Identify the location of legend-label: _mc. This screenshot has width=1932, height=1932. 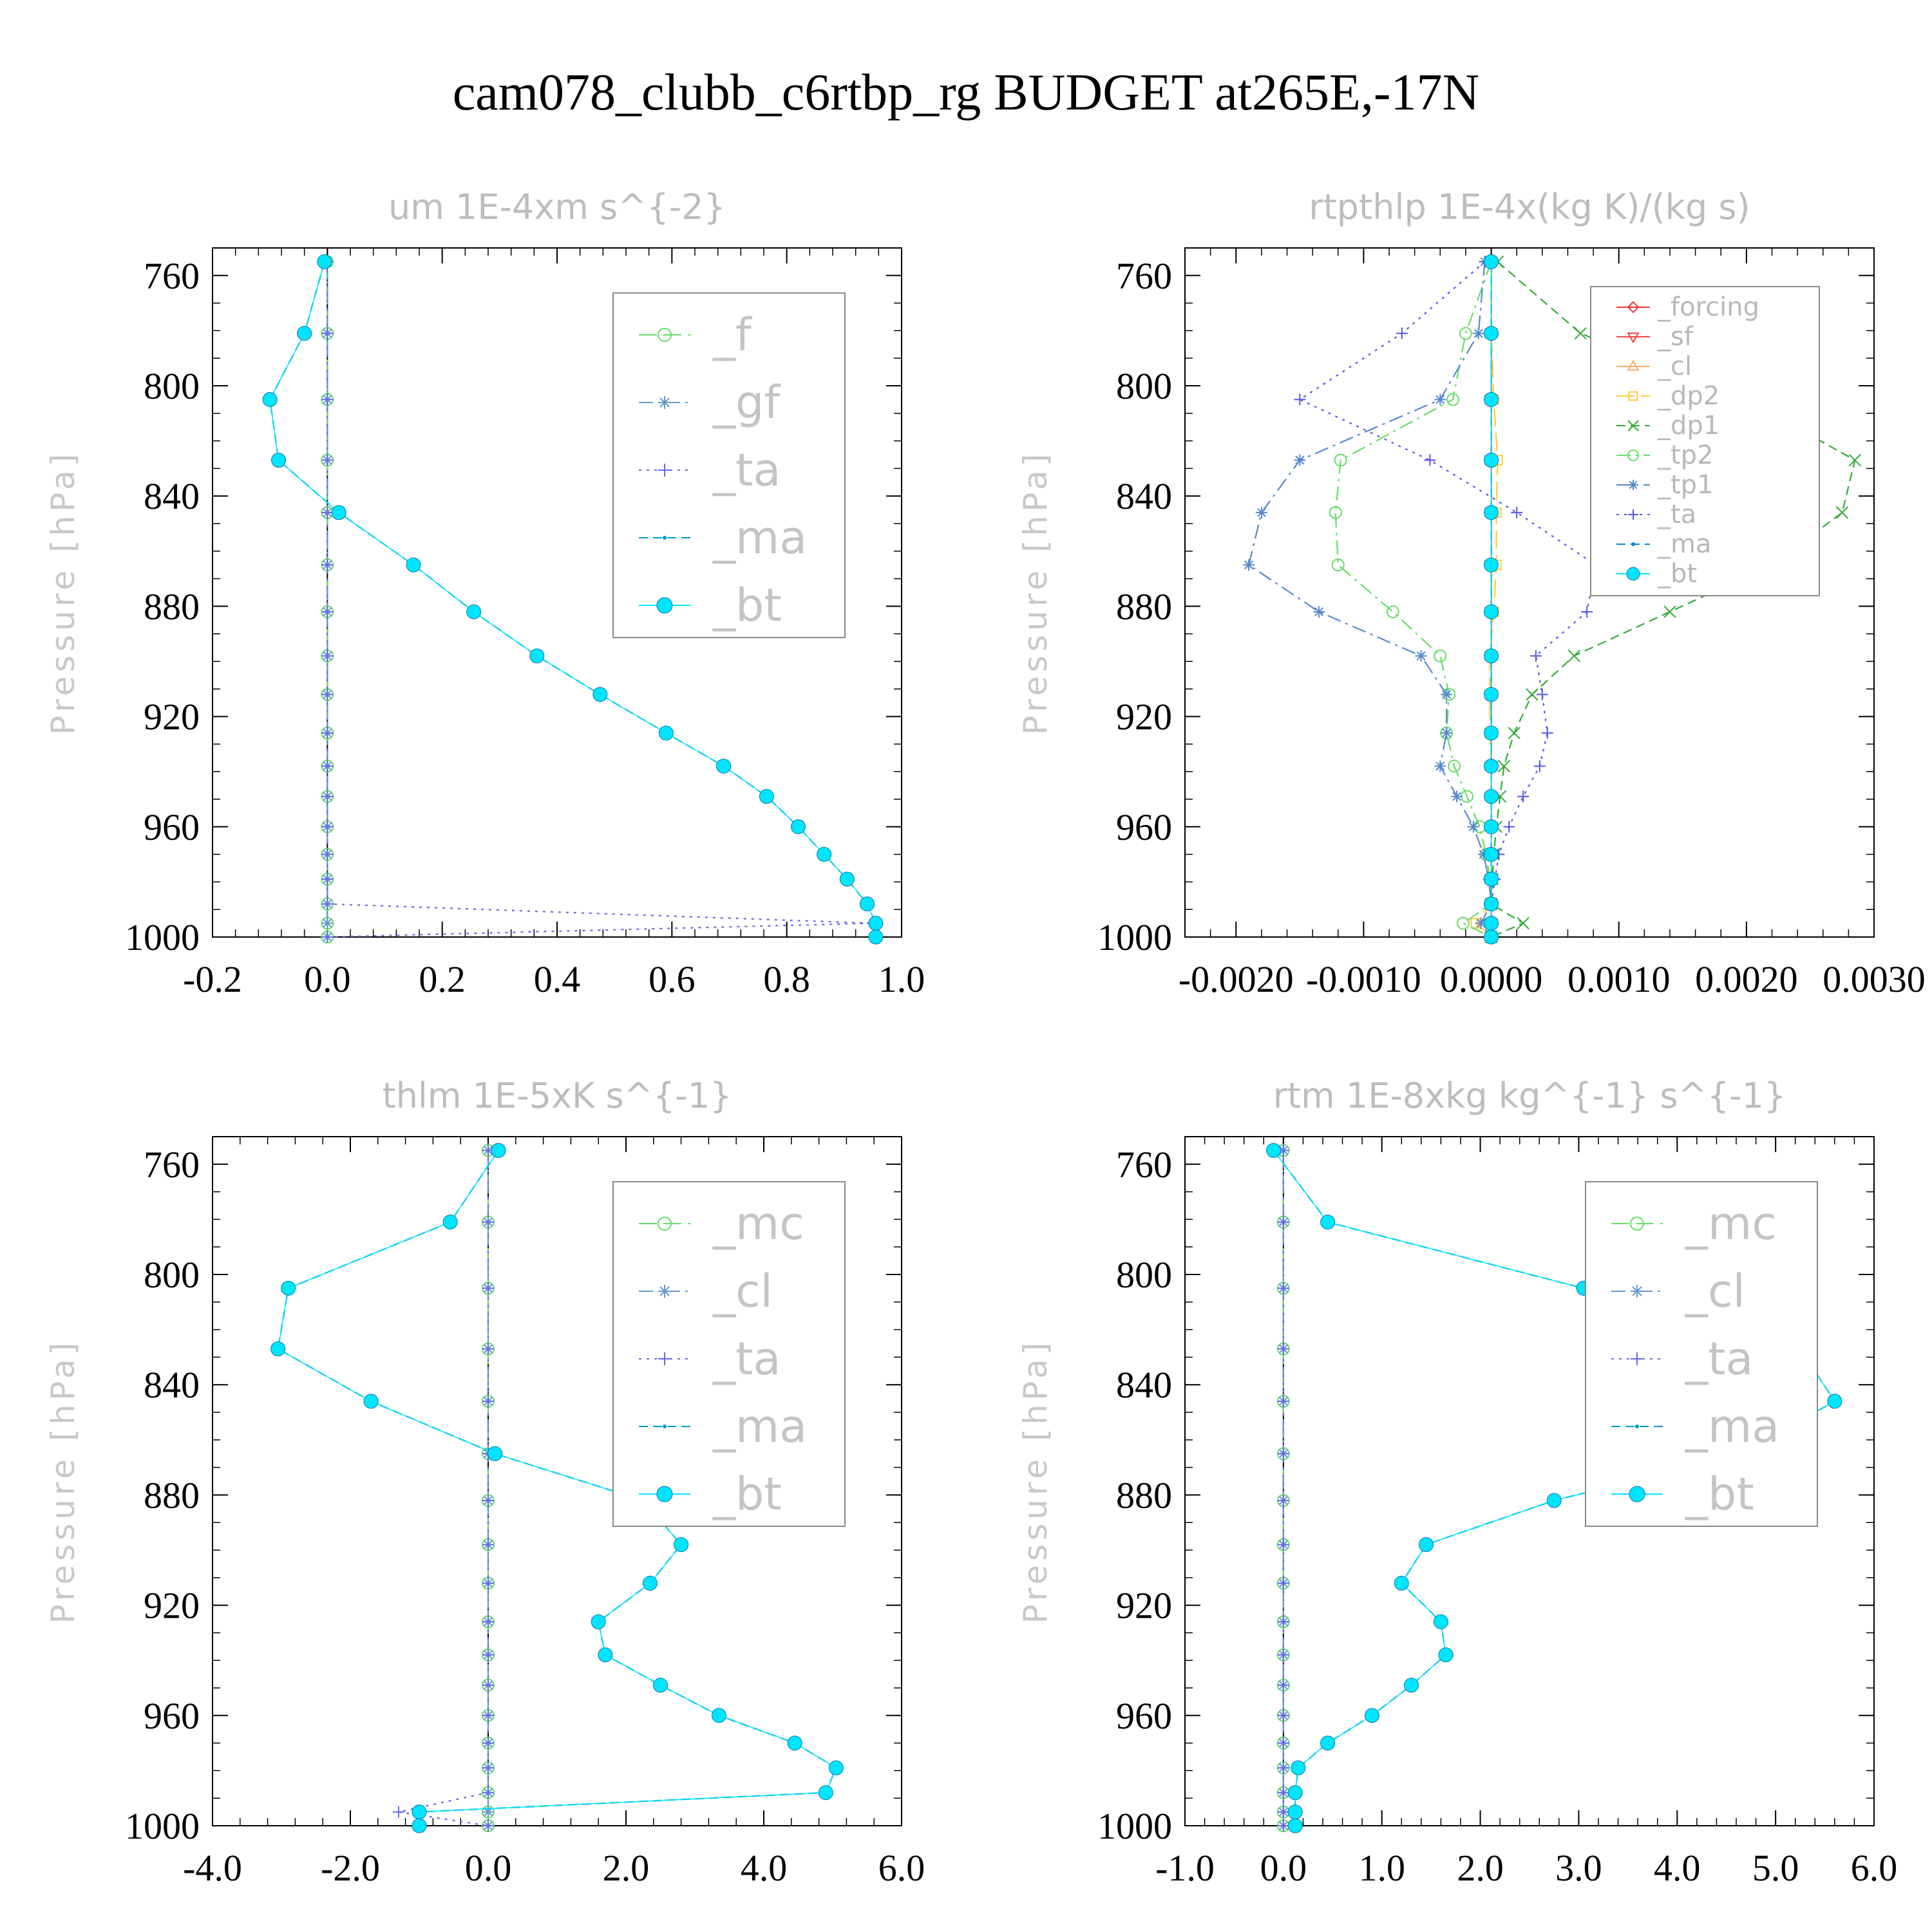
(758, 1223).